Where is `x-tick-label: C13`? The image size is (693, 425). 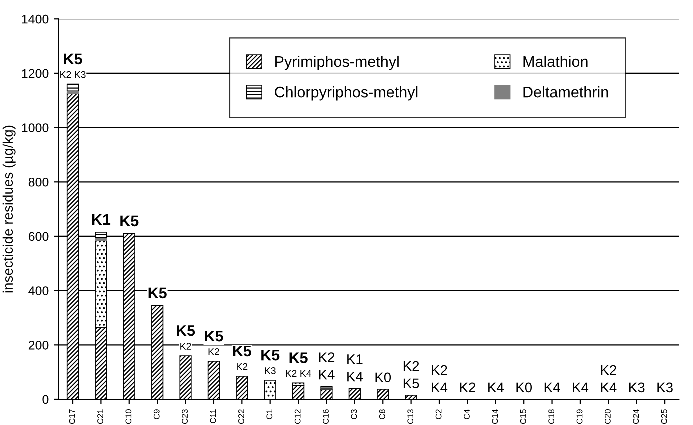 x-tick-label: C13 is located at coordinates (411, 417).